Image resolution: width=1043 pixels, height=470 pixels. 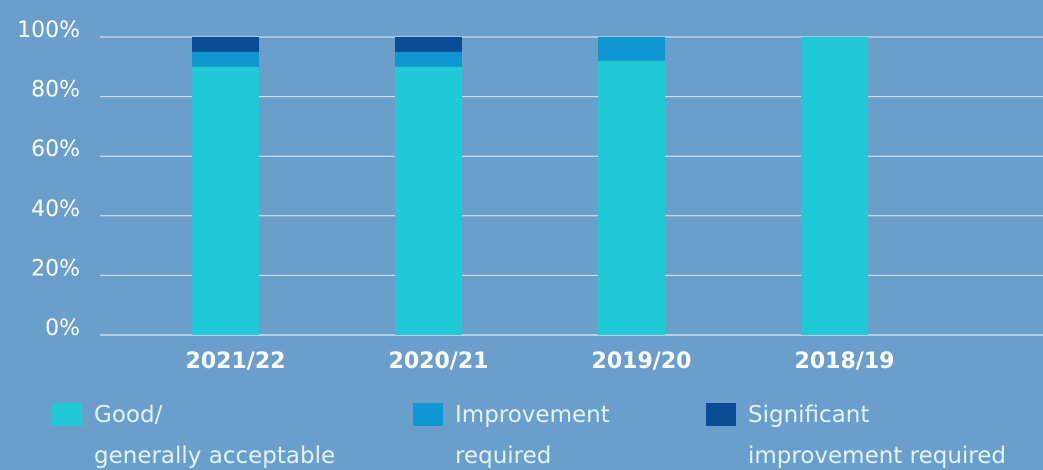 I want to click on x-tick-label: 2019/20, so click(x=642, y=361).